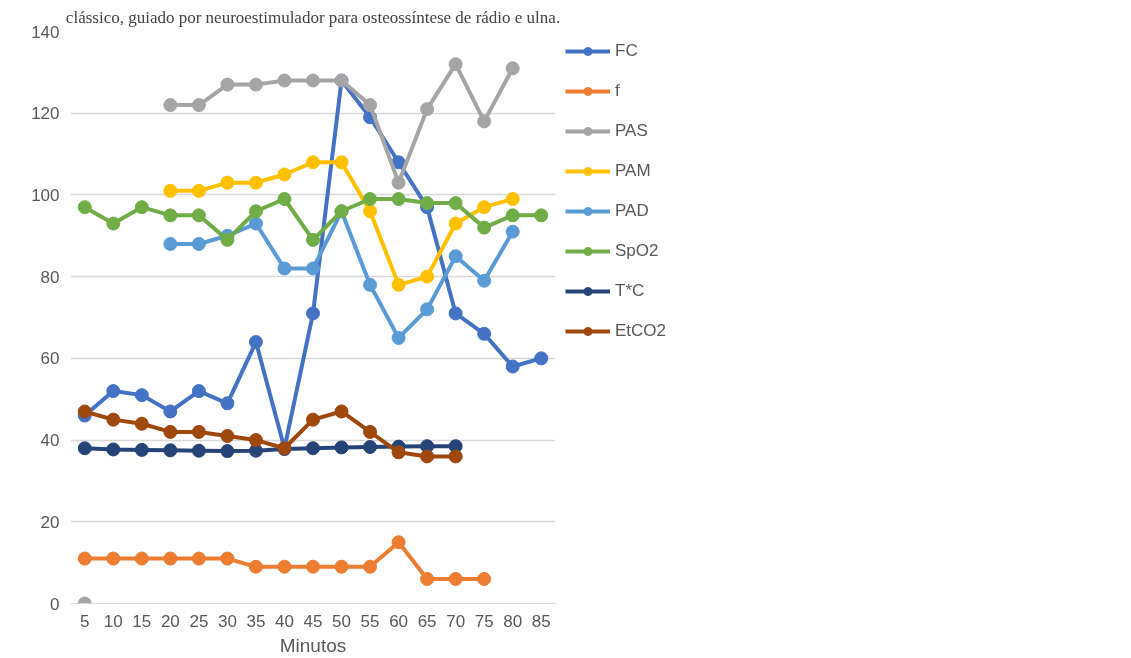 This screenshot has height=658, width=1131. Describe the element at coordinates (45, 32) in the screenshot. I see `y-tick-label: 140` at that location.